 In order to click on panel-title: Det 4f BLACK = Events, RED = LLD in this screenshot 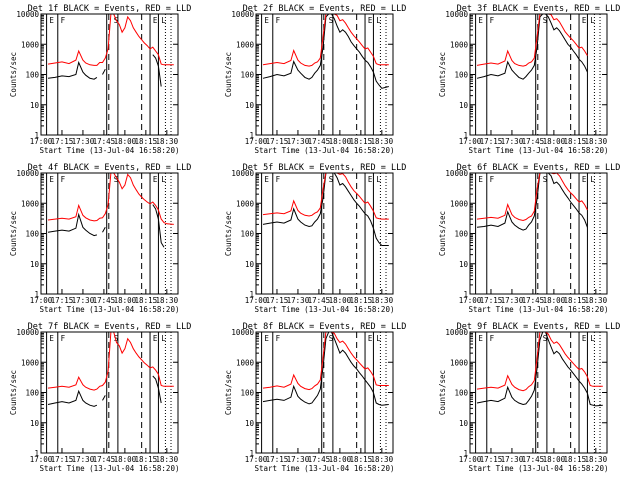, I will do `click(110, 168)`.